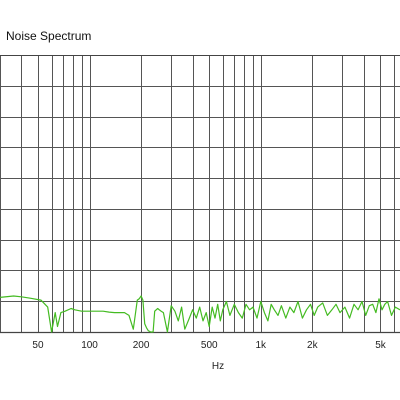  Describe the element at coordinates (262, 345) in the screenshot. I see `x-tick-label: 1k` at that location.